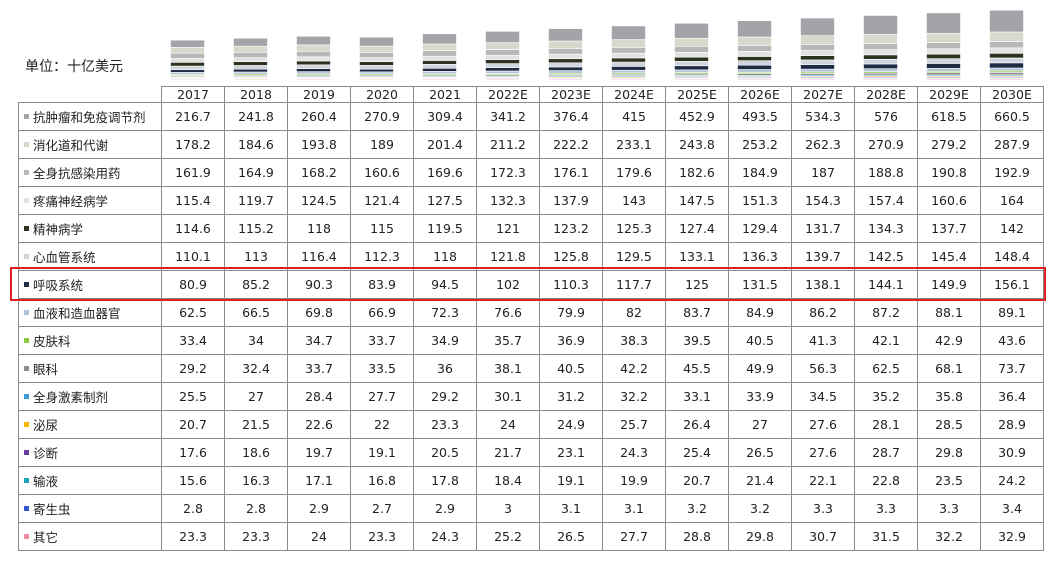  I want to click on value-cell: 94.5, so click(445, 284).